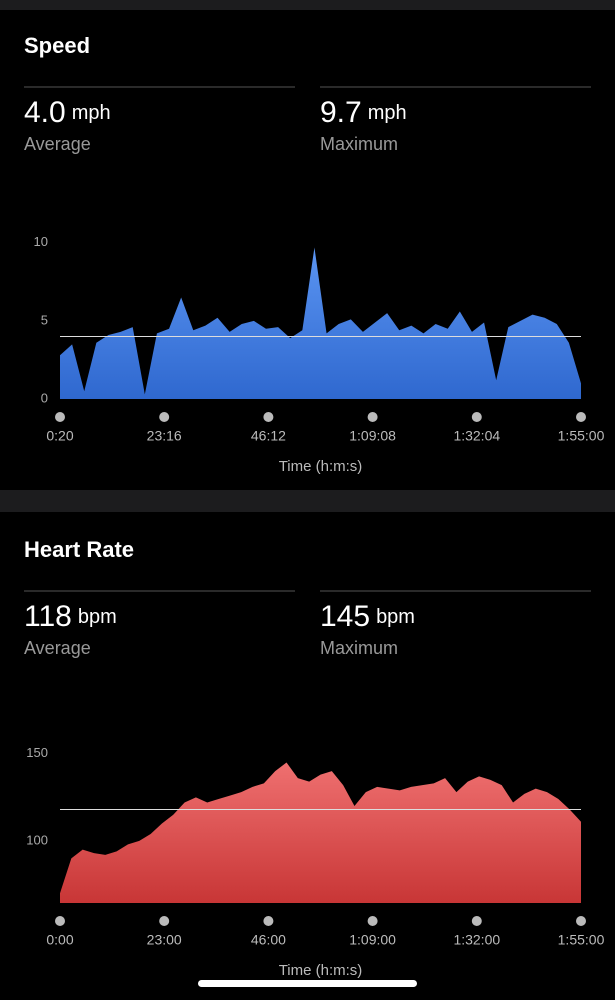  Describe the element at coordinates (57, 45) in the screenshot. I see `section-title: Speed` at that location.